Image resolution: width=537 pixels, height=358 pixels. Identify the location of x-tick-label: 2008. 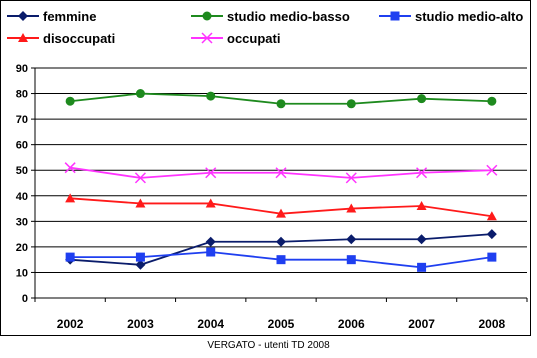
(492, 324).